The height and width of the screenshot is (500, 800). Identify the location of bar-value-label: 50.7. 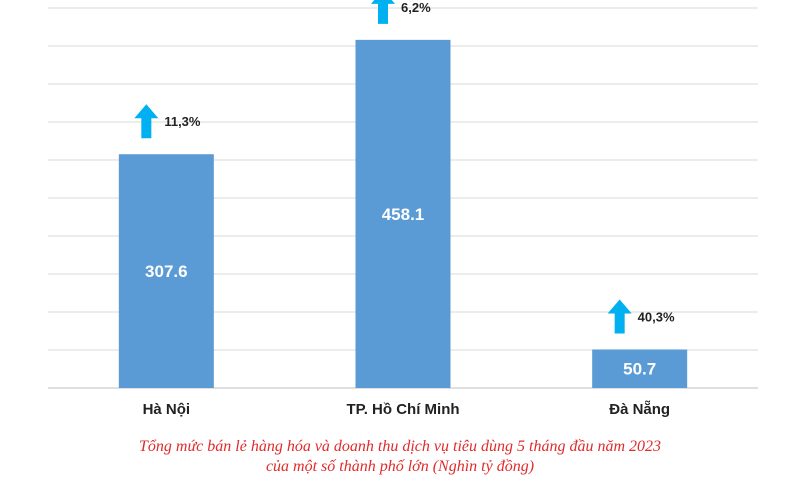
(639, 369).